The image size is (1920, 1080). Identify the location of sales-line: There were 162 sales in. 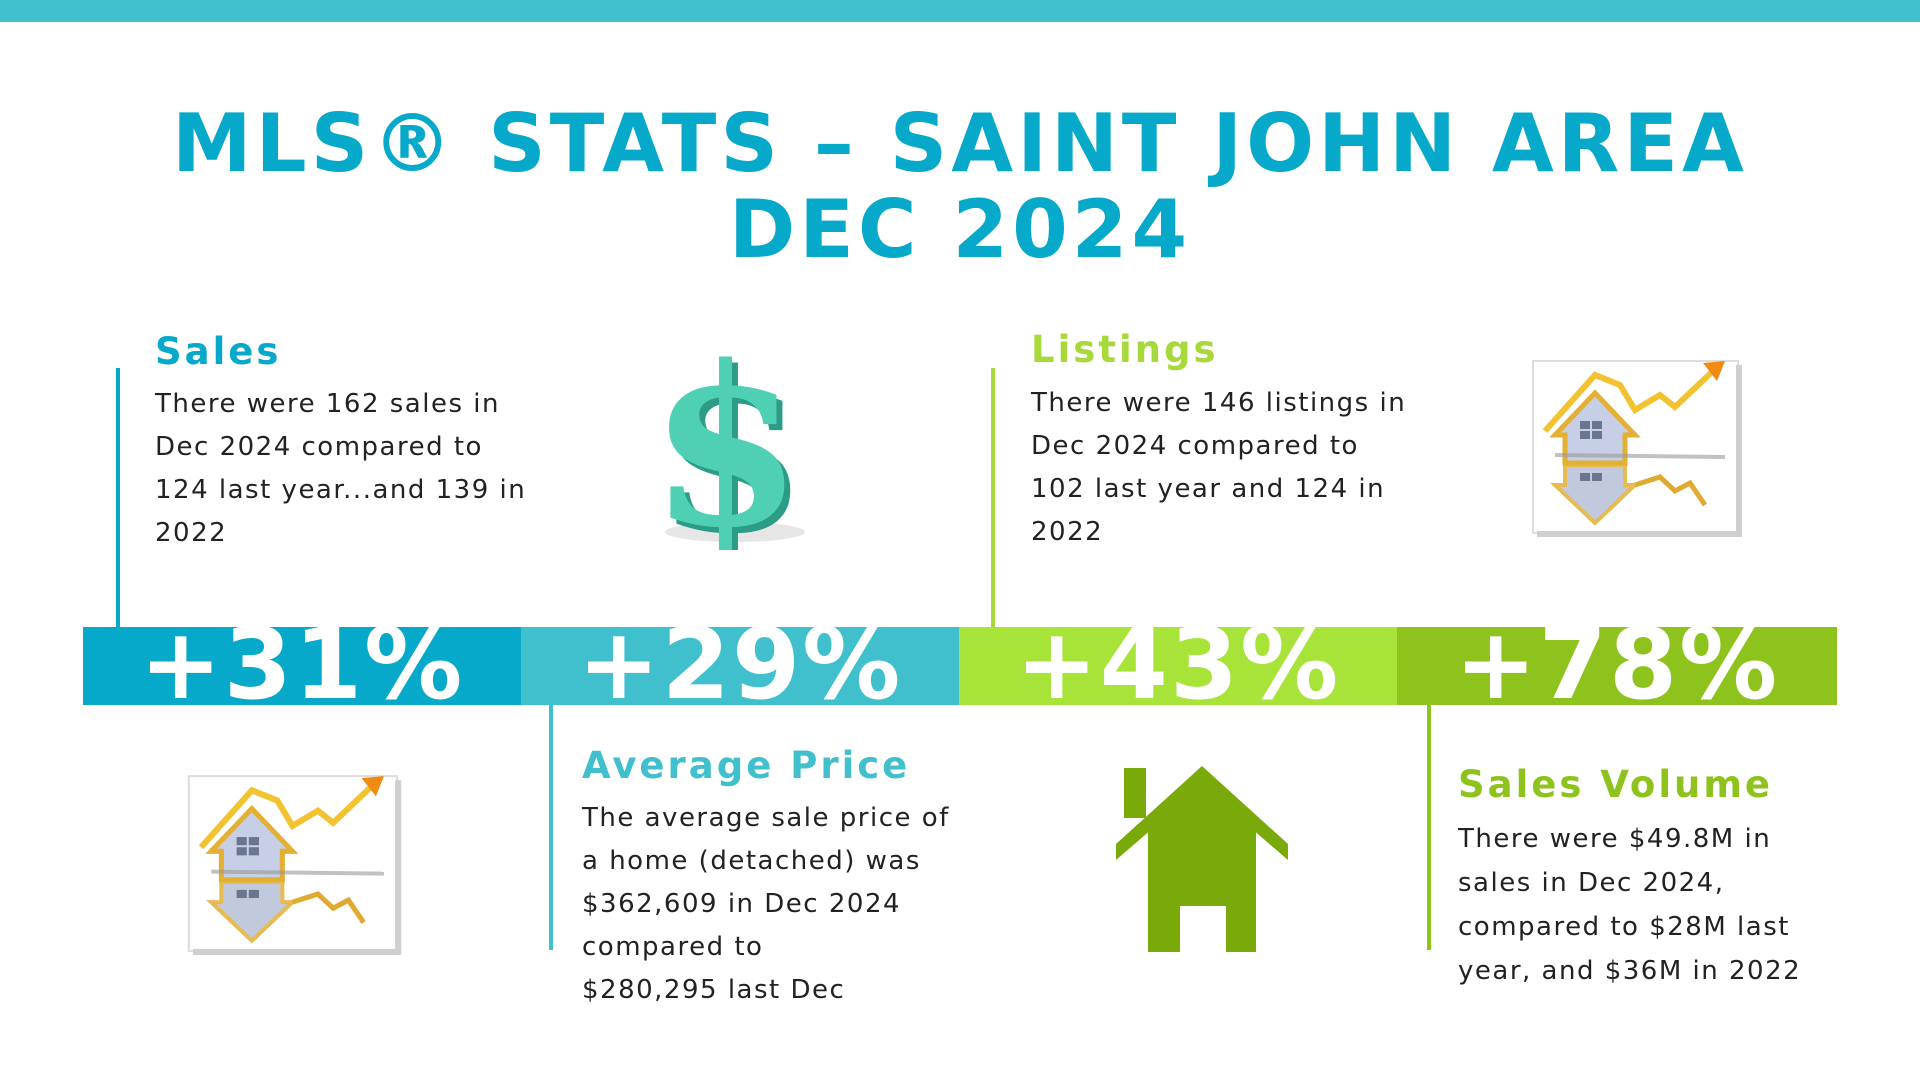
(327, 404).